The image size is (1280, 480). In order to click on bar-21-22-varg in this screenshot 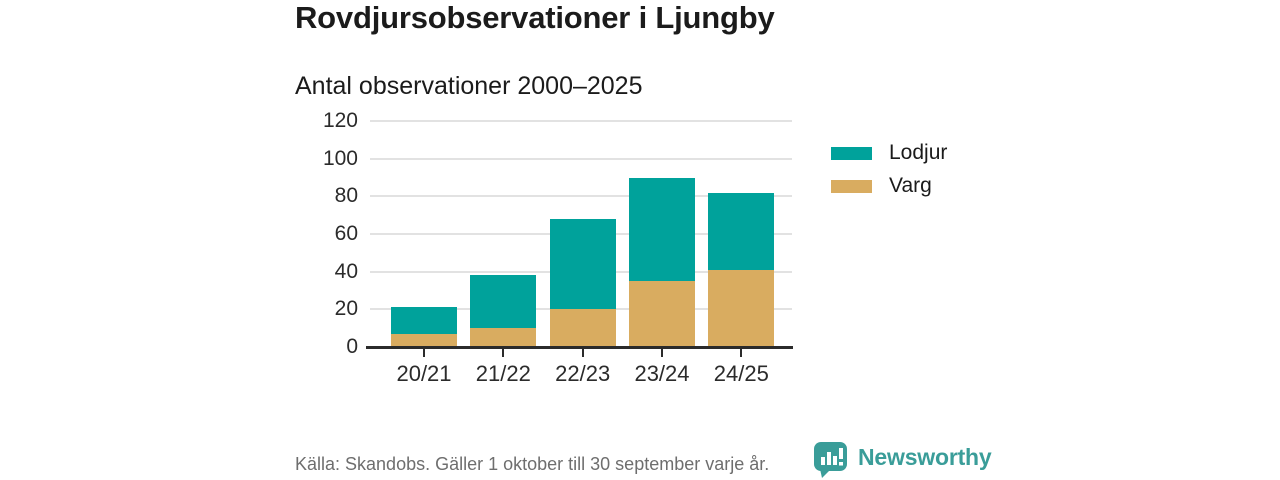, I will do `click(503, 337)`.